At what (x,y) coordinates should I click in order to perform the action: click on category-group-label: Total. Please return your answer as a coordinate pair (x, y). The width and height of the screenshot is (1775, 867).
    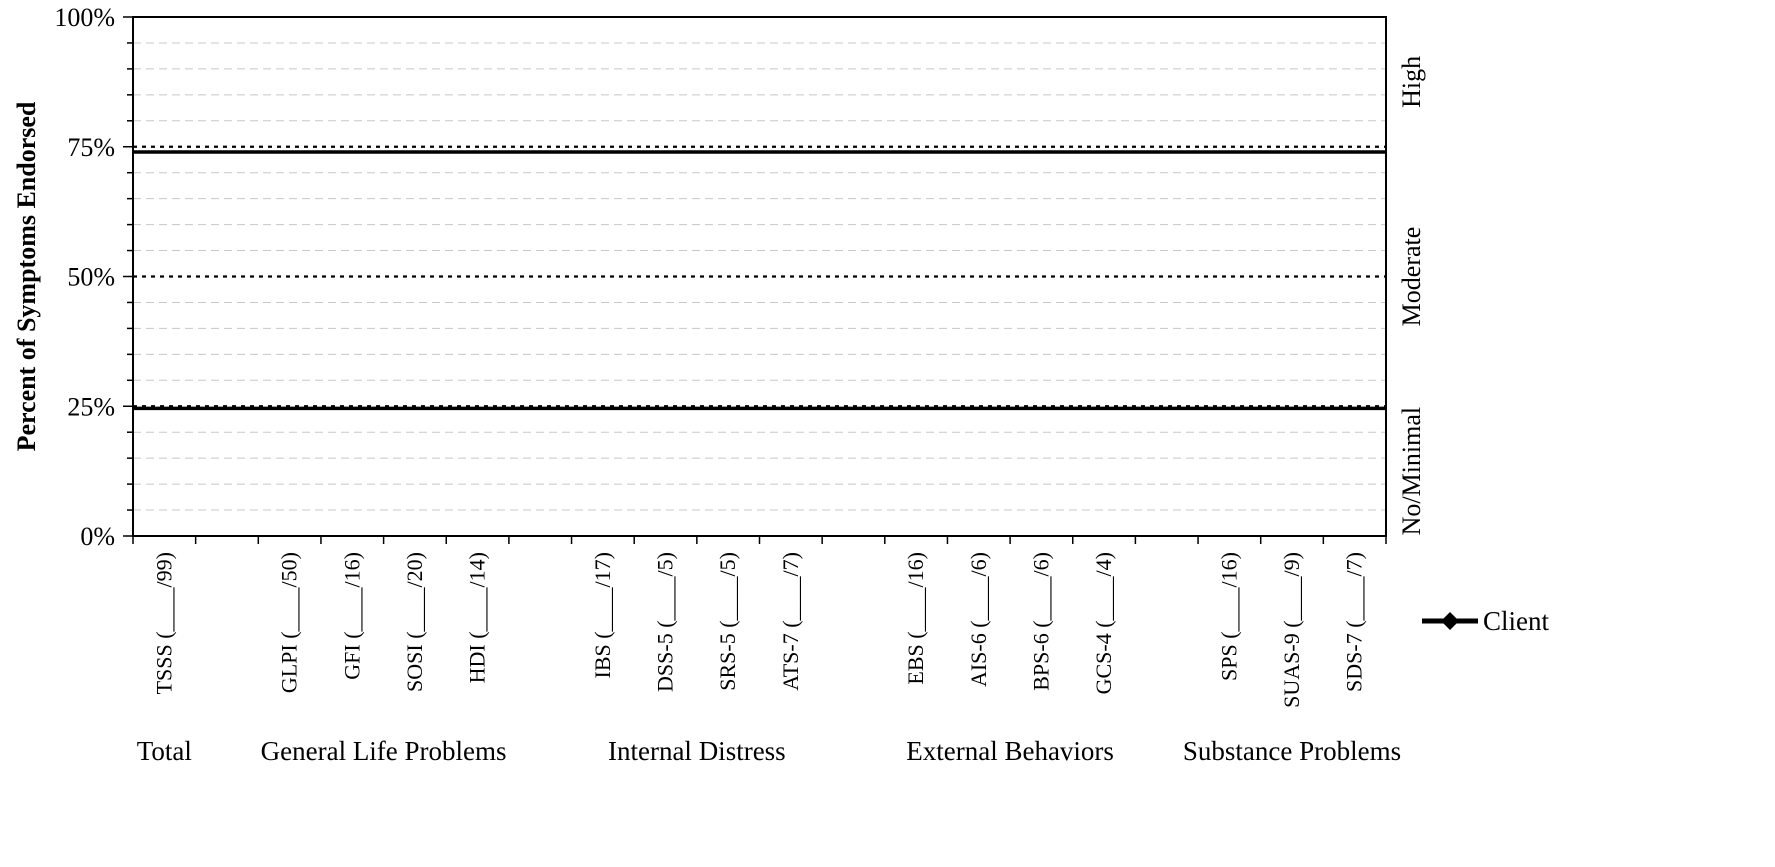
    Looking at the image, I should click on (164, 751).